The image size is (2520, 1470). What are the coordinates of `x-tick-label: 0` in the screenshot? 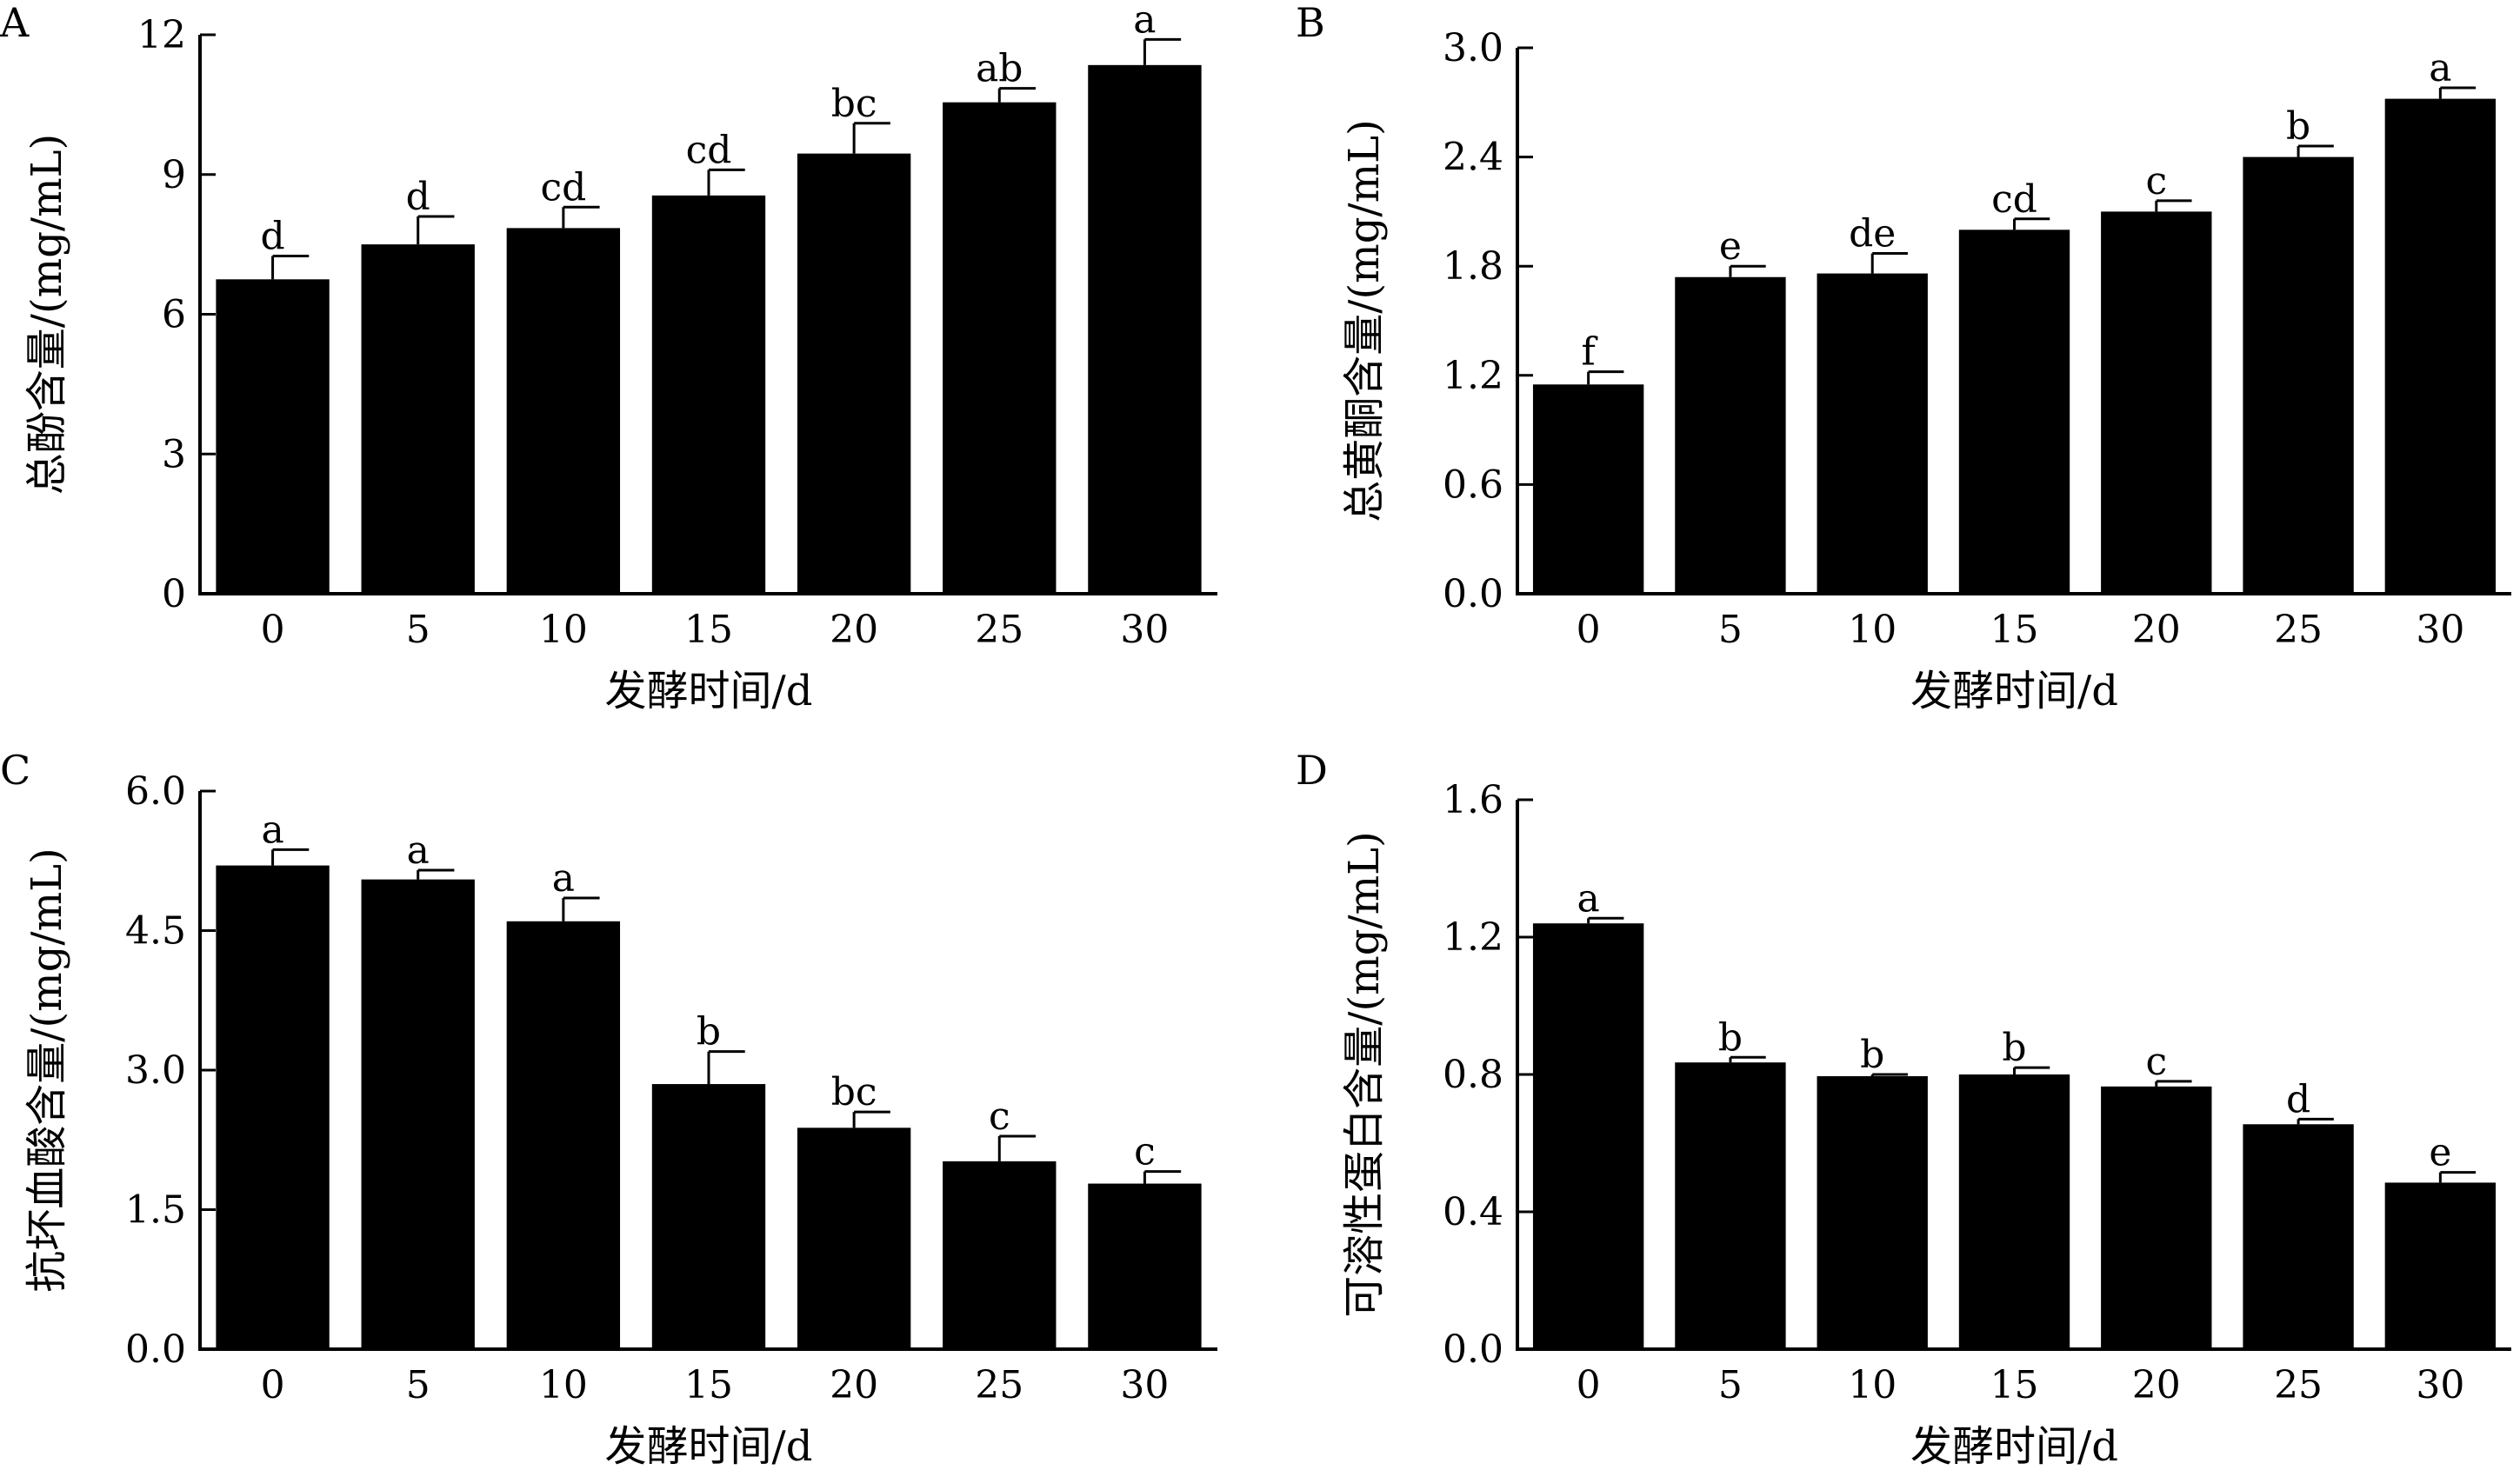 It's located at (273, 630).